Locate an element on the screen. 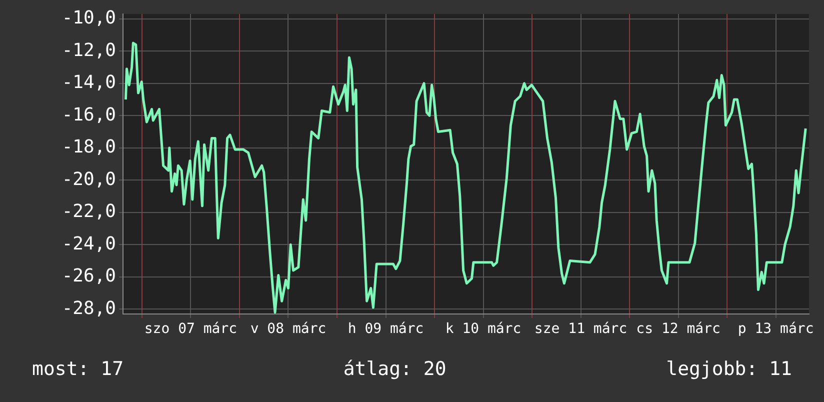  x-tick-label: p 13 márc is located at coordinates (776, 329).